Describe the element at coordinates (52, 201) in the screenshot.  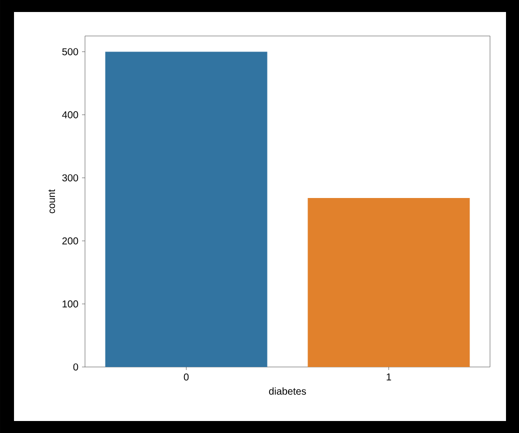
I see `y-axis-title: count` at that location.